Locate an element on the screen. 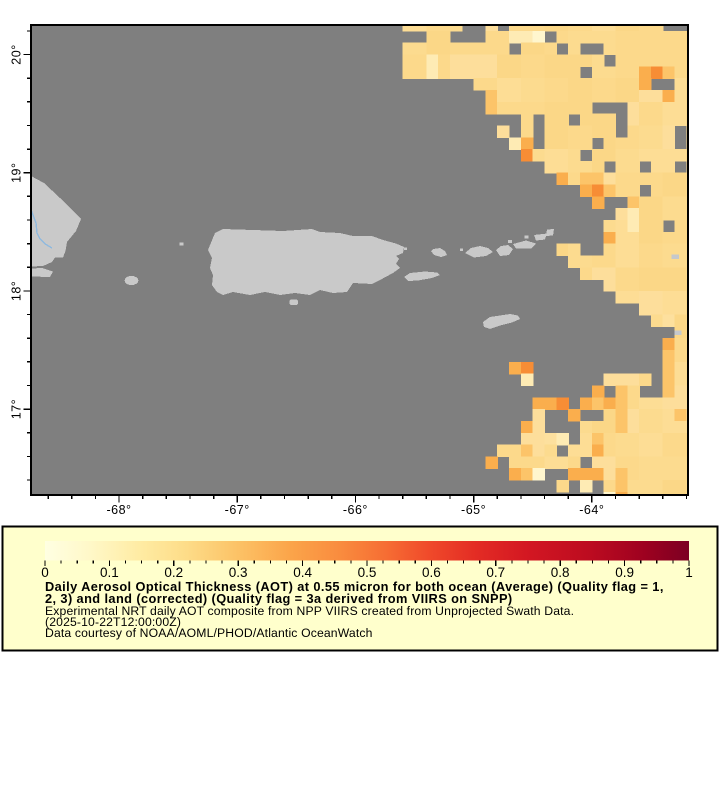 This screenshot has height=800, width=720. svg-text: 0.5 is located at coordinates (367, 572).